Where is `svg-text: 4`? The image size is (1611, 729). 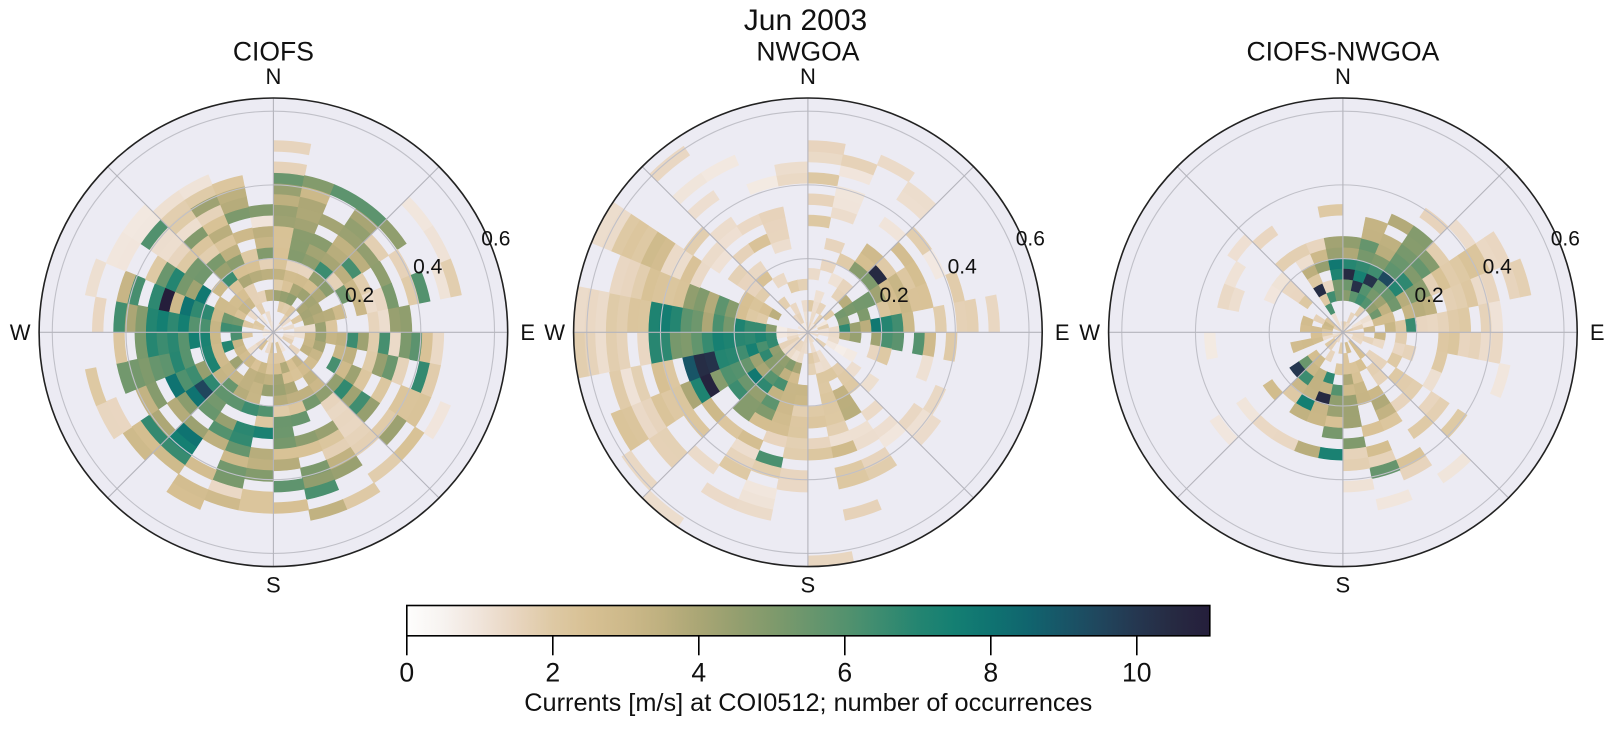
svg-text: 4 is located at coordinates (698, 673).